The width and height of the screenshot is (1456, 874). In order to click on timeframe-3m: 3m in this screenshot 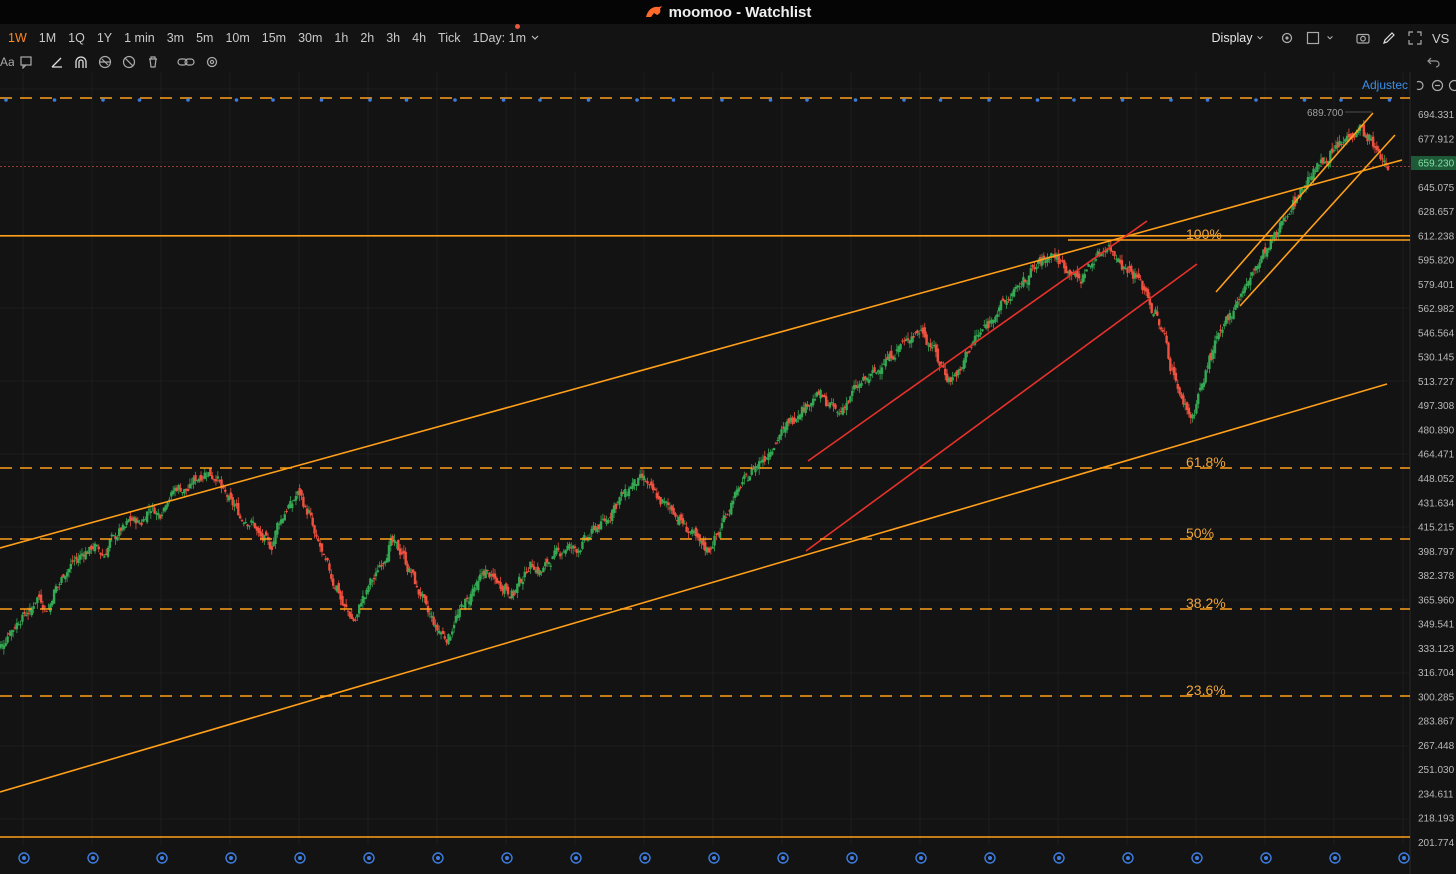, I will do `click(175, 38)`.